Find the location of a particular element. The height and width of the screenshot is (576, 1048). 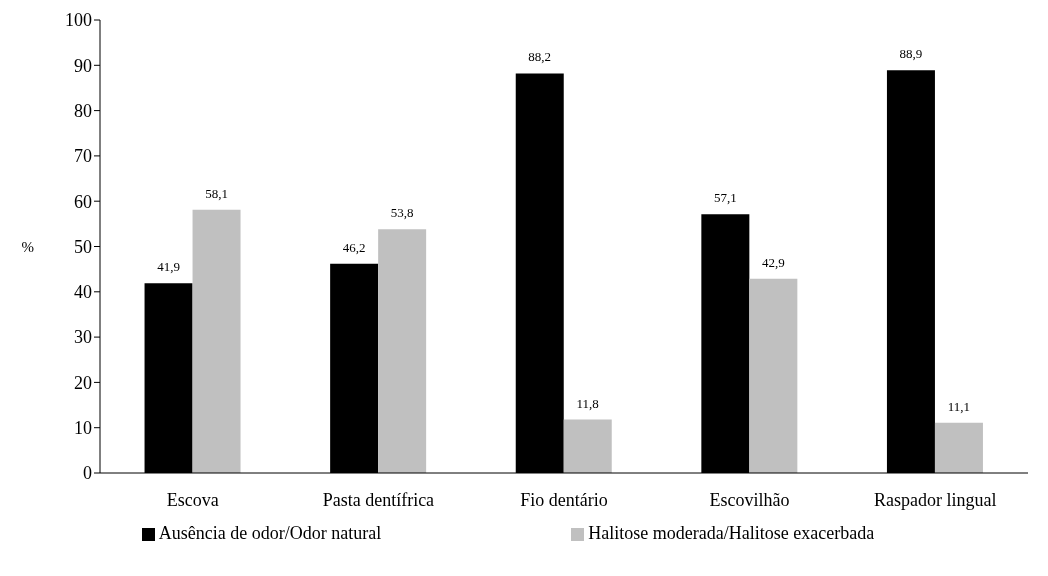

data-label: 42,9 is located at coordinates (773, 262).